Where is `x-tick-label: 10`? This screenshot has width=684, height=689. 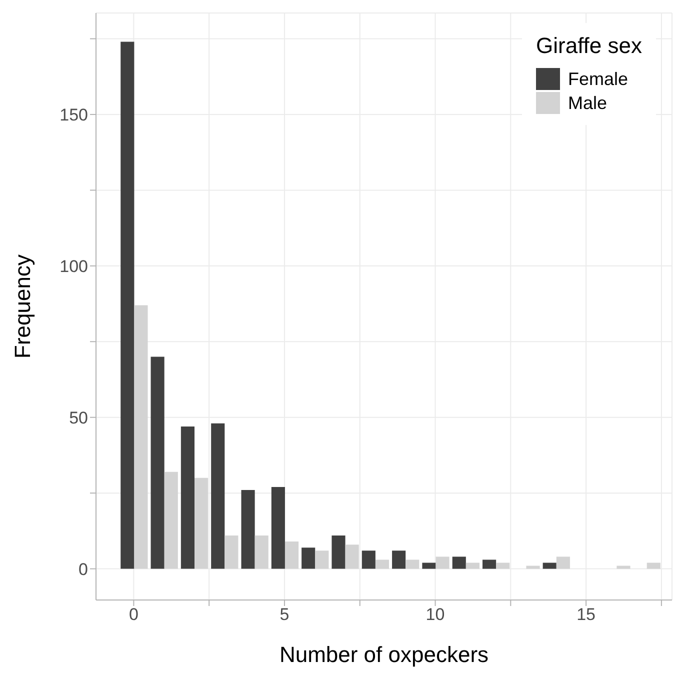 x-tick-label: 10 is located at coordinates (435, 614).